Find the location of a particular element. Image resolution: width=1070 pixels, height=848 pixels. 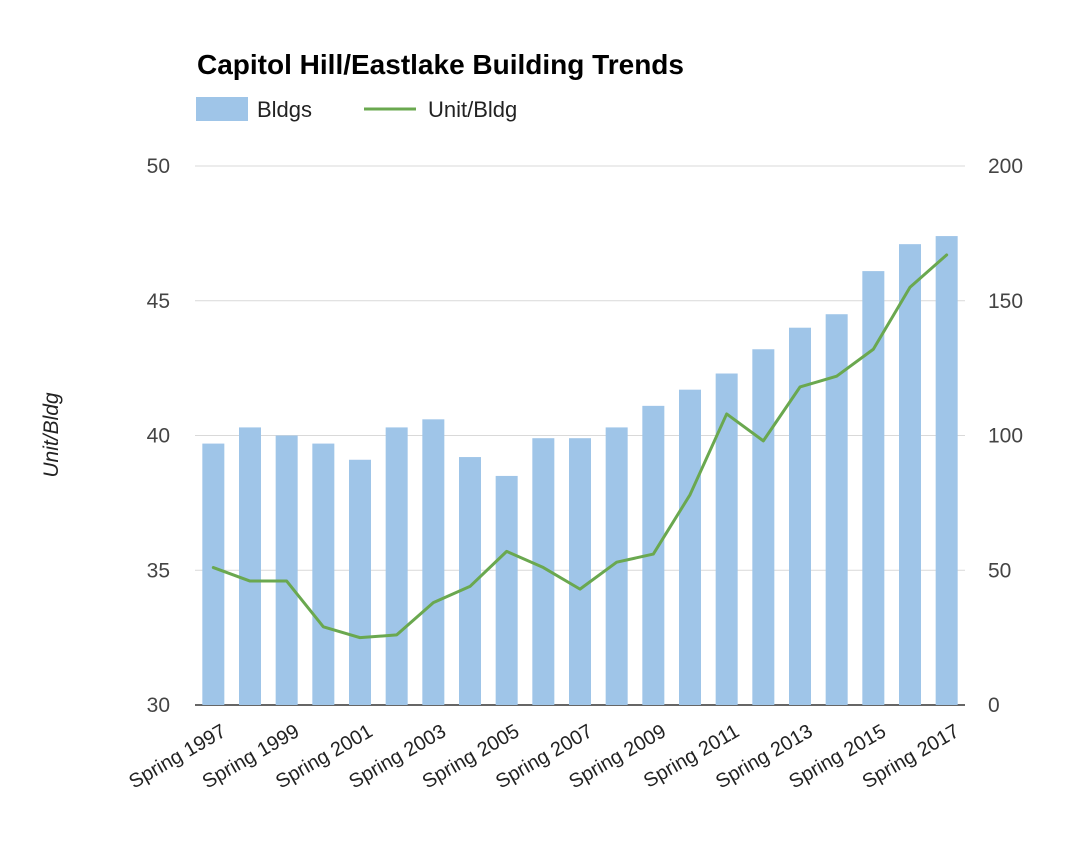

right-tick-label: 150 is located at coordinates (1005, 301).